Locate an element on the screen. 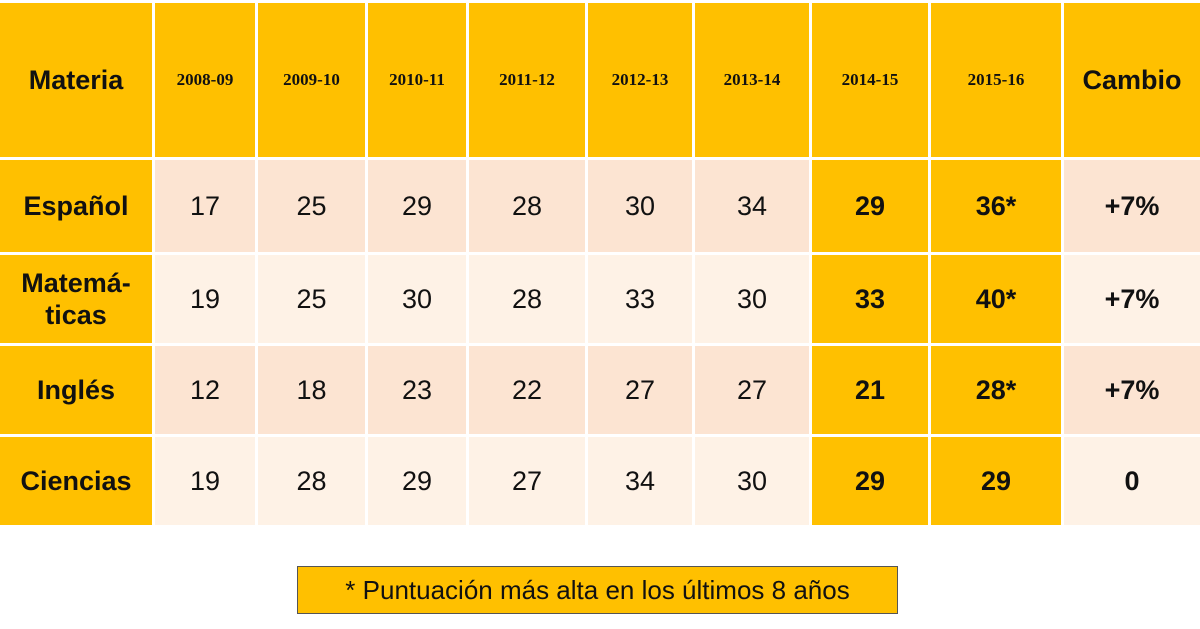  header-cell: 2008-09 is located at coordinates (205, 80).